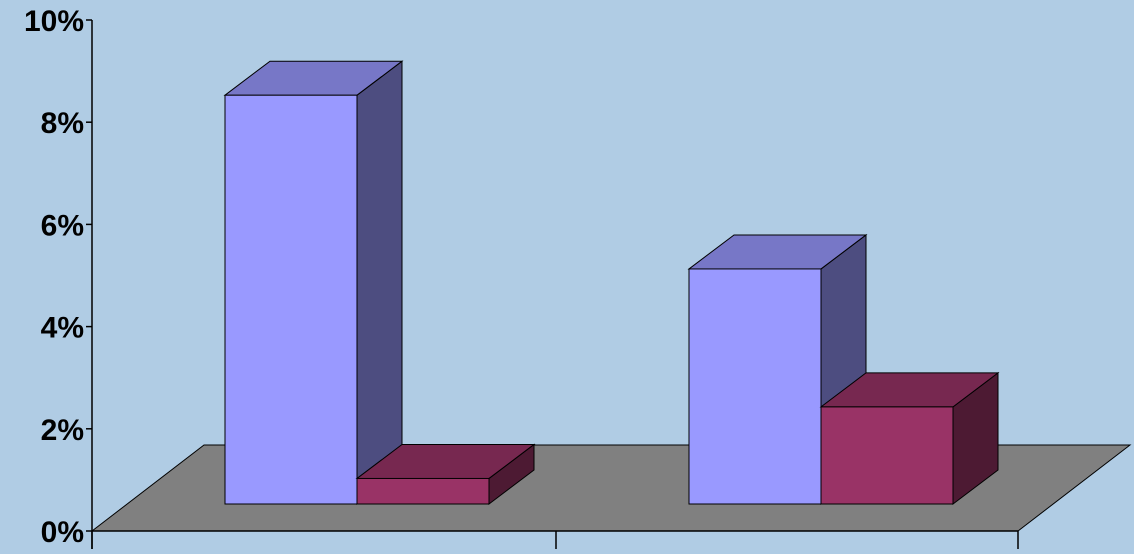 The width and height of the screenshot is (1134, 554). Describe the element at coordinates (379, 283) in the screenshot. I see `bar-series1-group1-side` at that location.